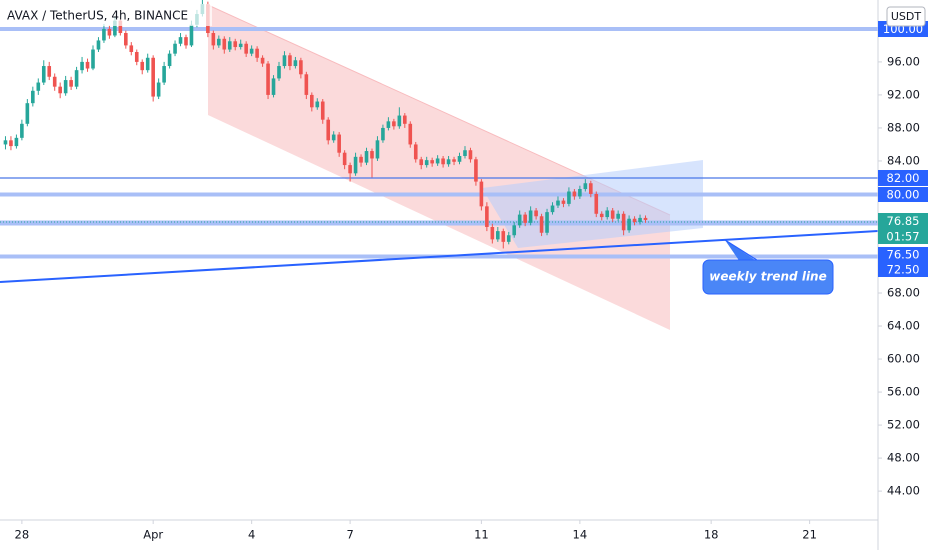 The image size is (932, 550). I want to click on price-tag-label: 72.50, so click(903, 270).